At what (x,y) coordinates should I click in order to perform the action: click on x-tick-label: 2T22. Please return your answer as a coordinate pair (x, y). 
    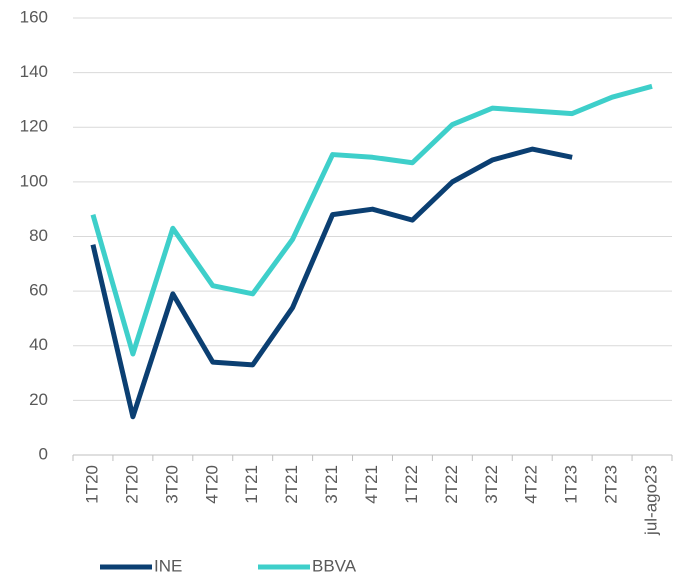
    Looking at the image, I should click on (451, 484).